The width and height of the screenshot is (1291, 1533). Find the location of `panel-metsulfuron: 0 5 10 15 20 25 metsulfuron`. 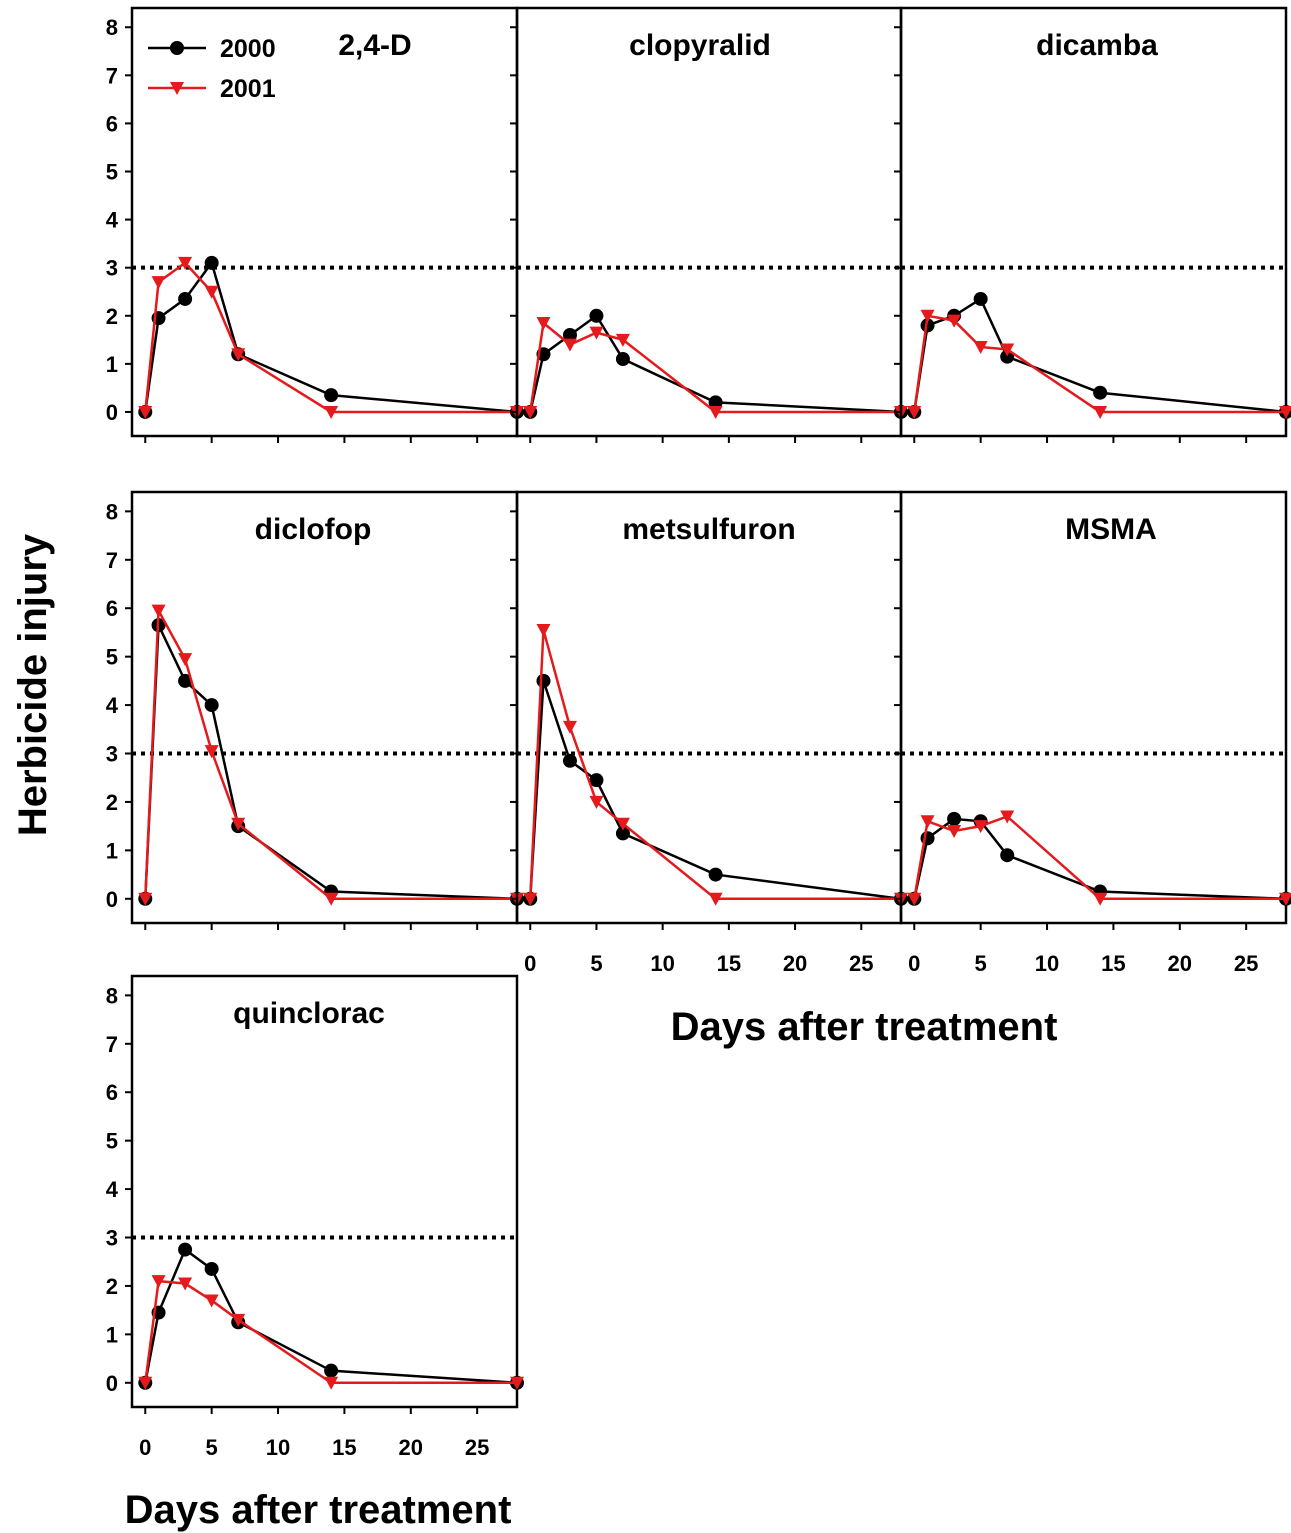

panel-metsulfuron: 0 5 10 15 20 25 metsulfuron is located at coordinates (709, 733).